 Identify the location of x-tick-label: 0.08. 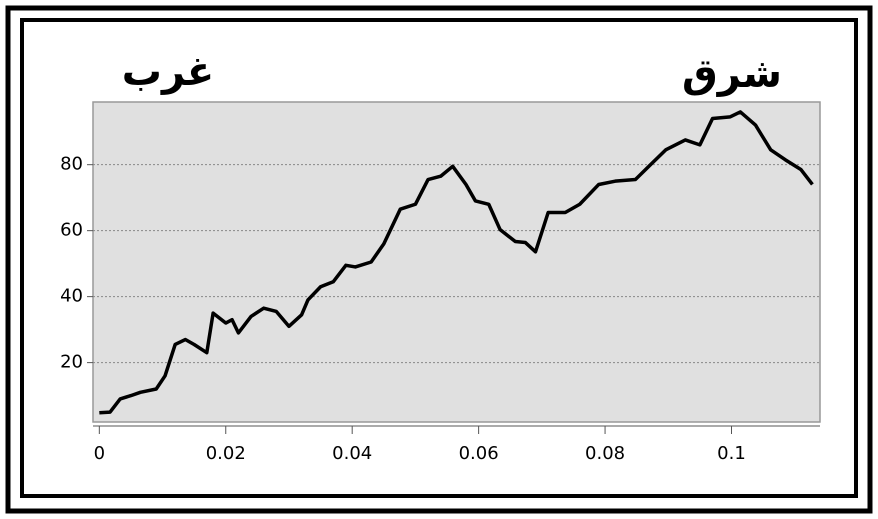
(605, 453).